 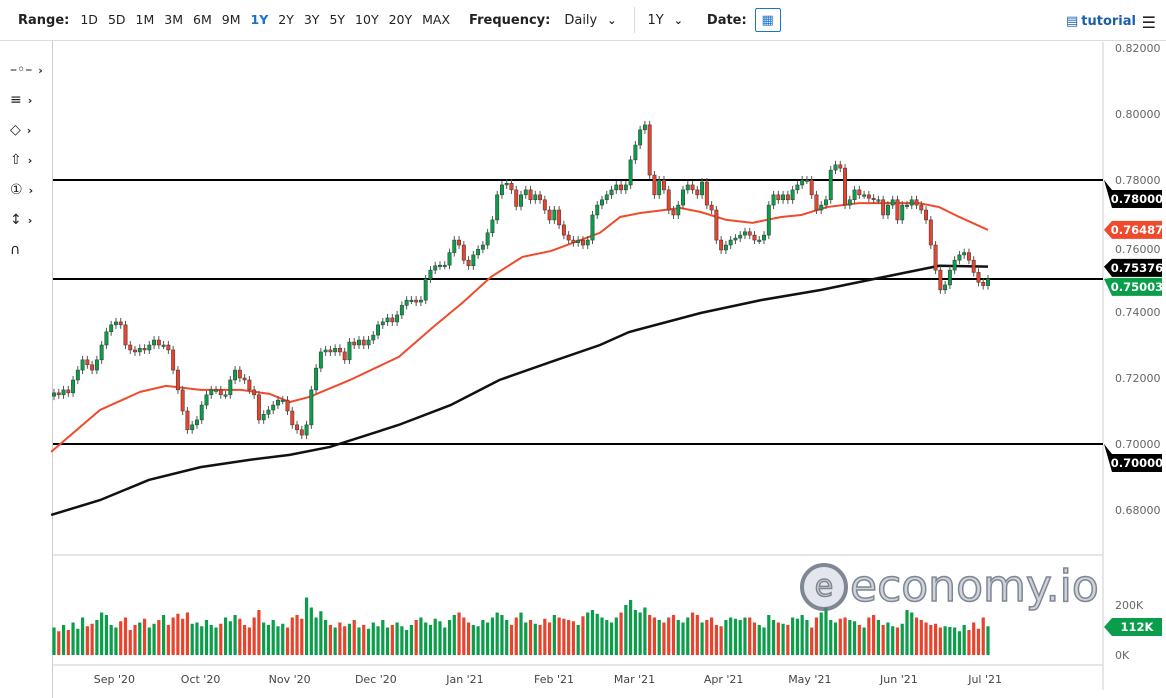 I want to click on range-9m: 9M, so click(x=231, y=19).